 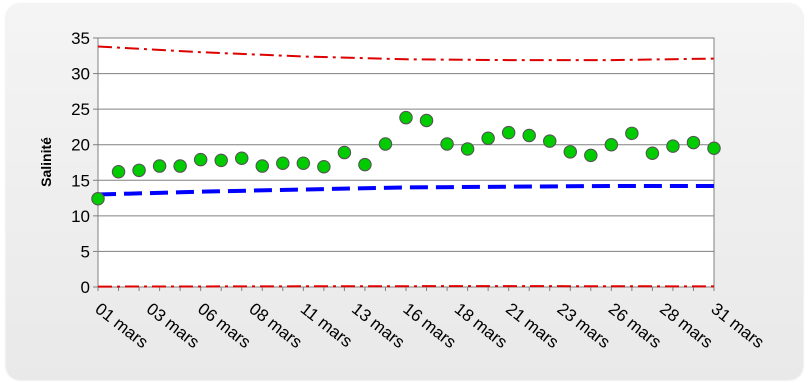 I want to click on x-tick-label-1: 03 mars, so click(x=173, y=325).